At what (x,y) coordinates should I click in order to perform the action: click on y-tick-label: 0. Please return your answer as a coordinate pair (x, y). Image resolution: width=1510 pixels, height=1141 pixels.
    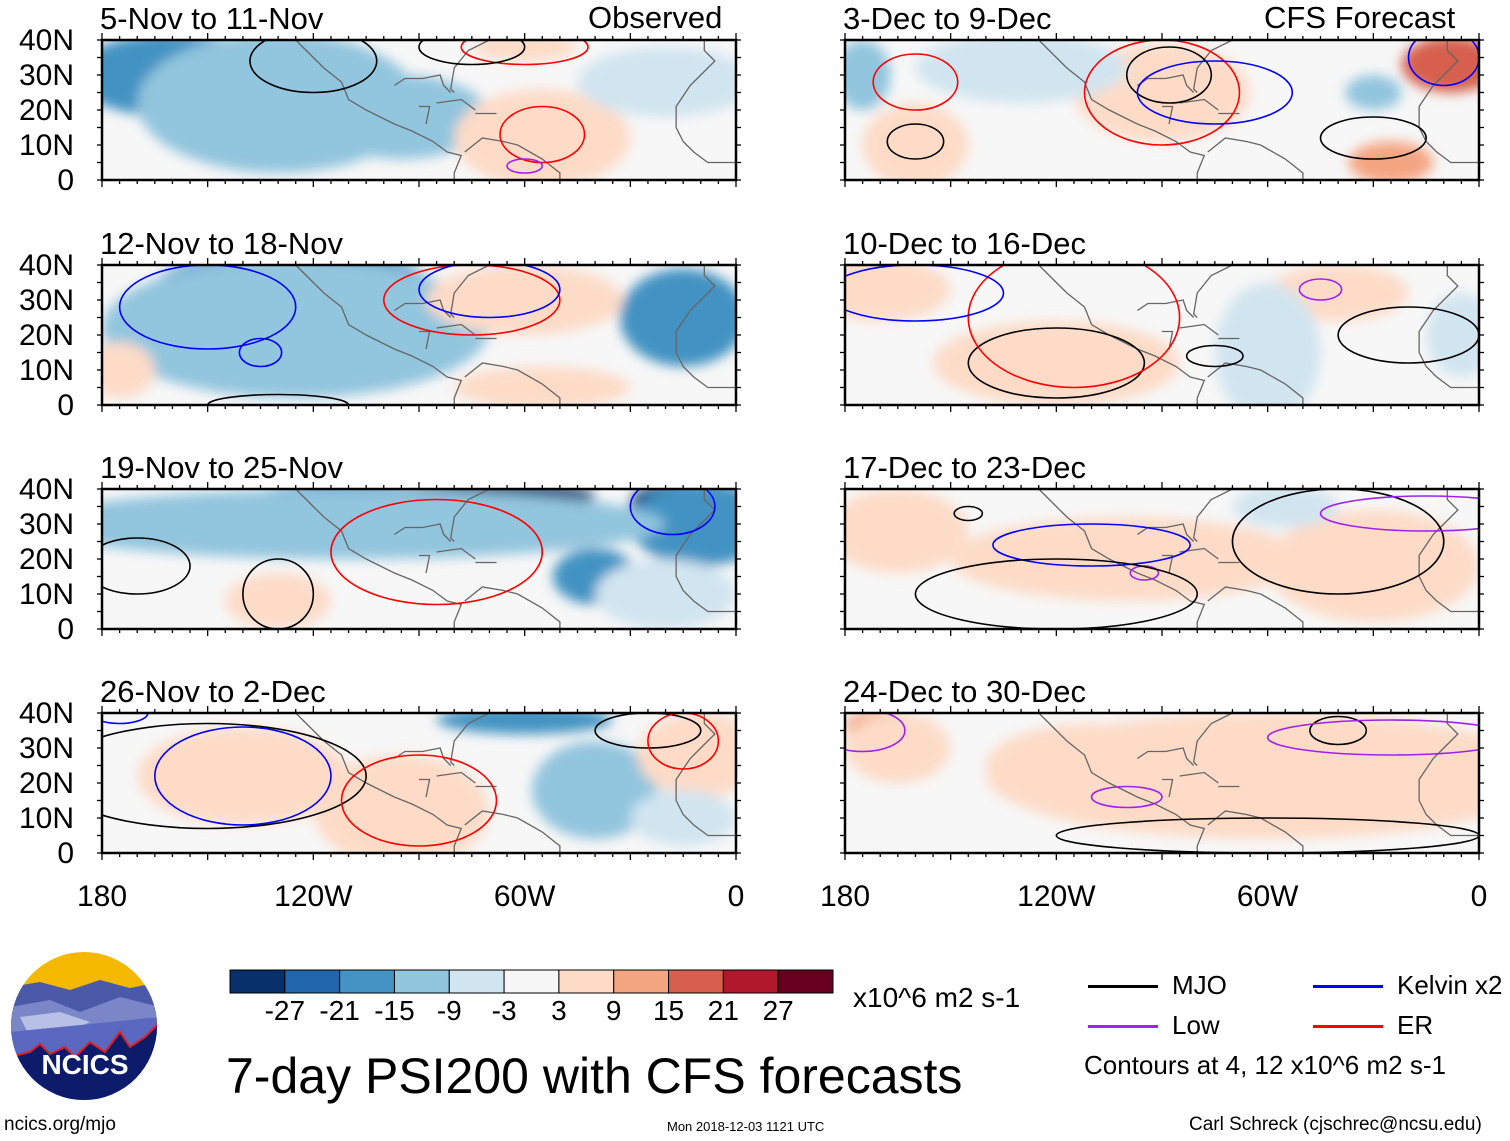
    Looking at the image, I should click on (65, 180).